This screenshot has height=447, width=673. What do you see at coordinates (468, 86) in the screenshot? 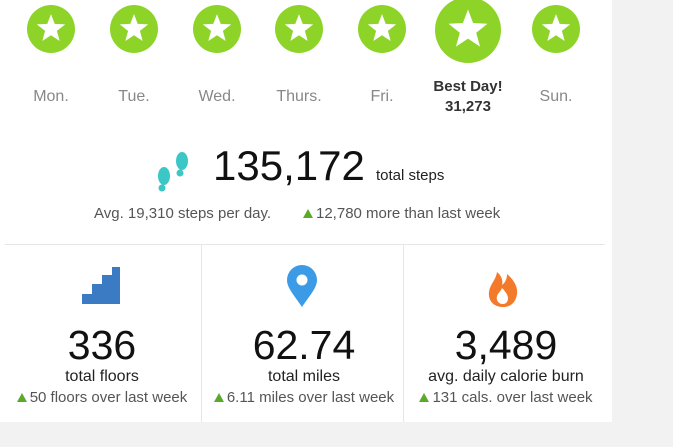
I see `best-day-label: Best Day!` at bounding box center [468, 86].